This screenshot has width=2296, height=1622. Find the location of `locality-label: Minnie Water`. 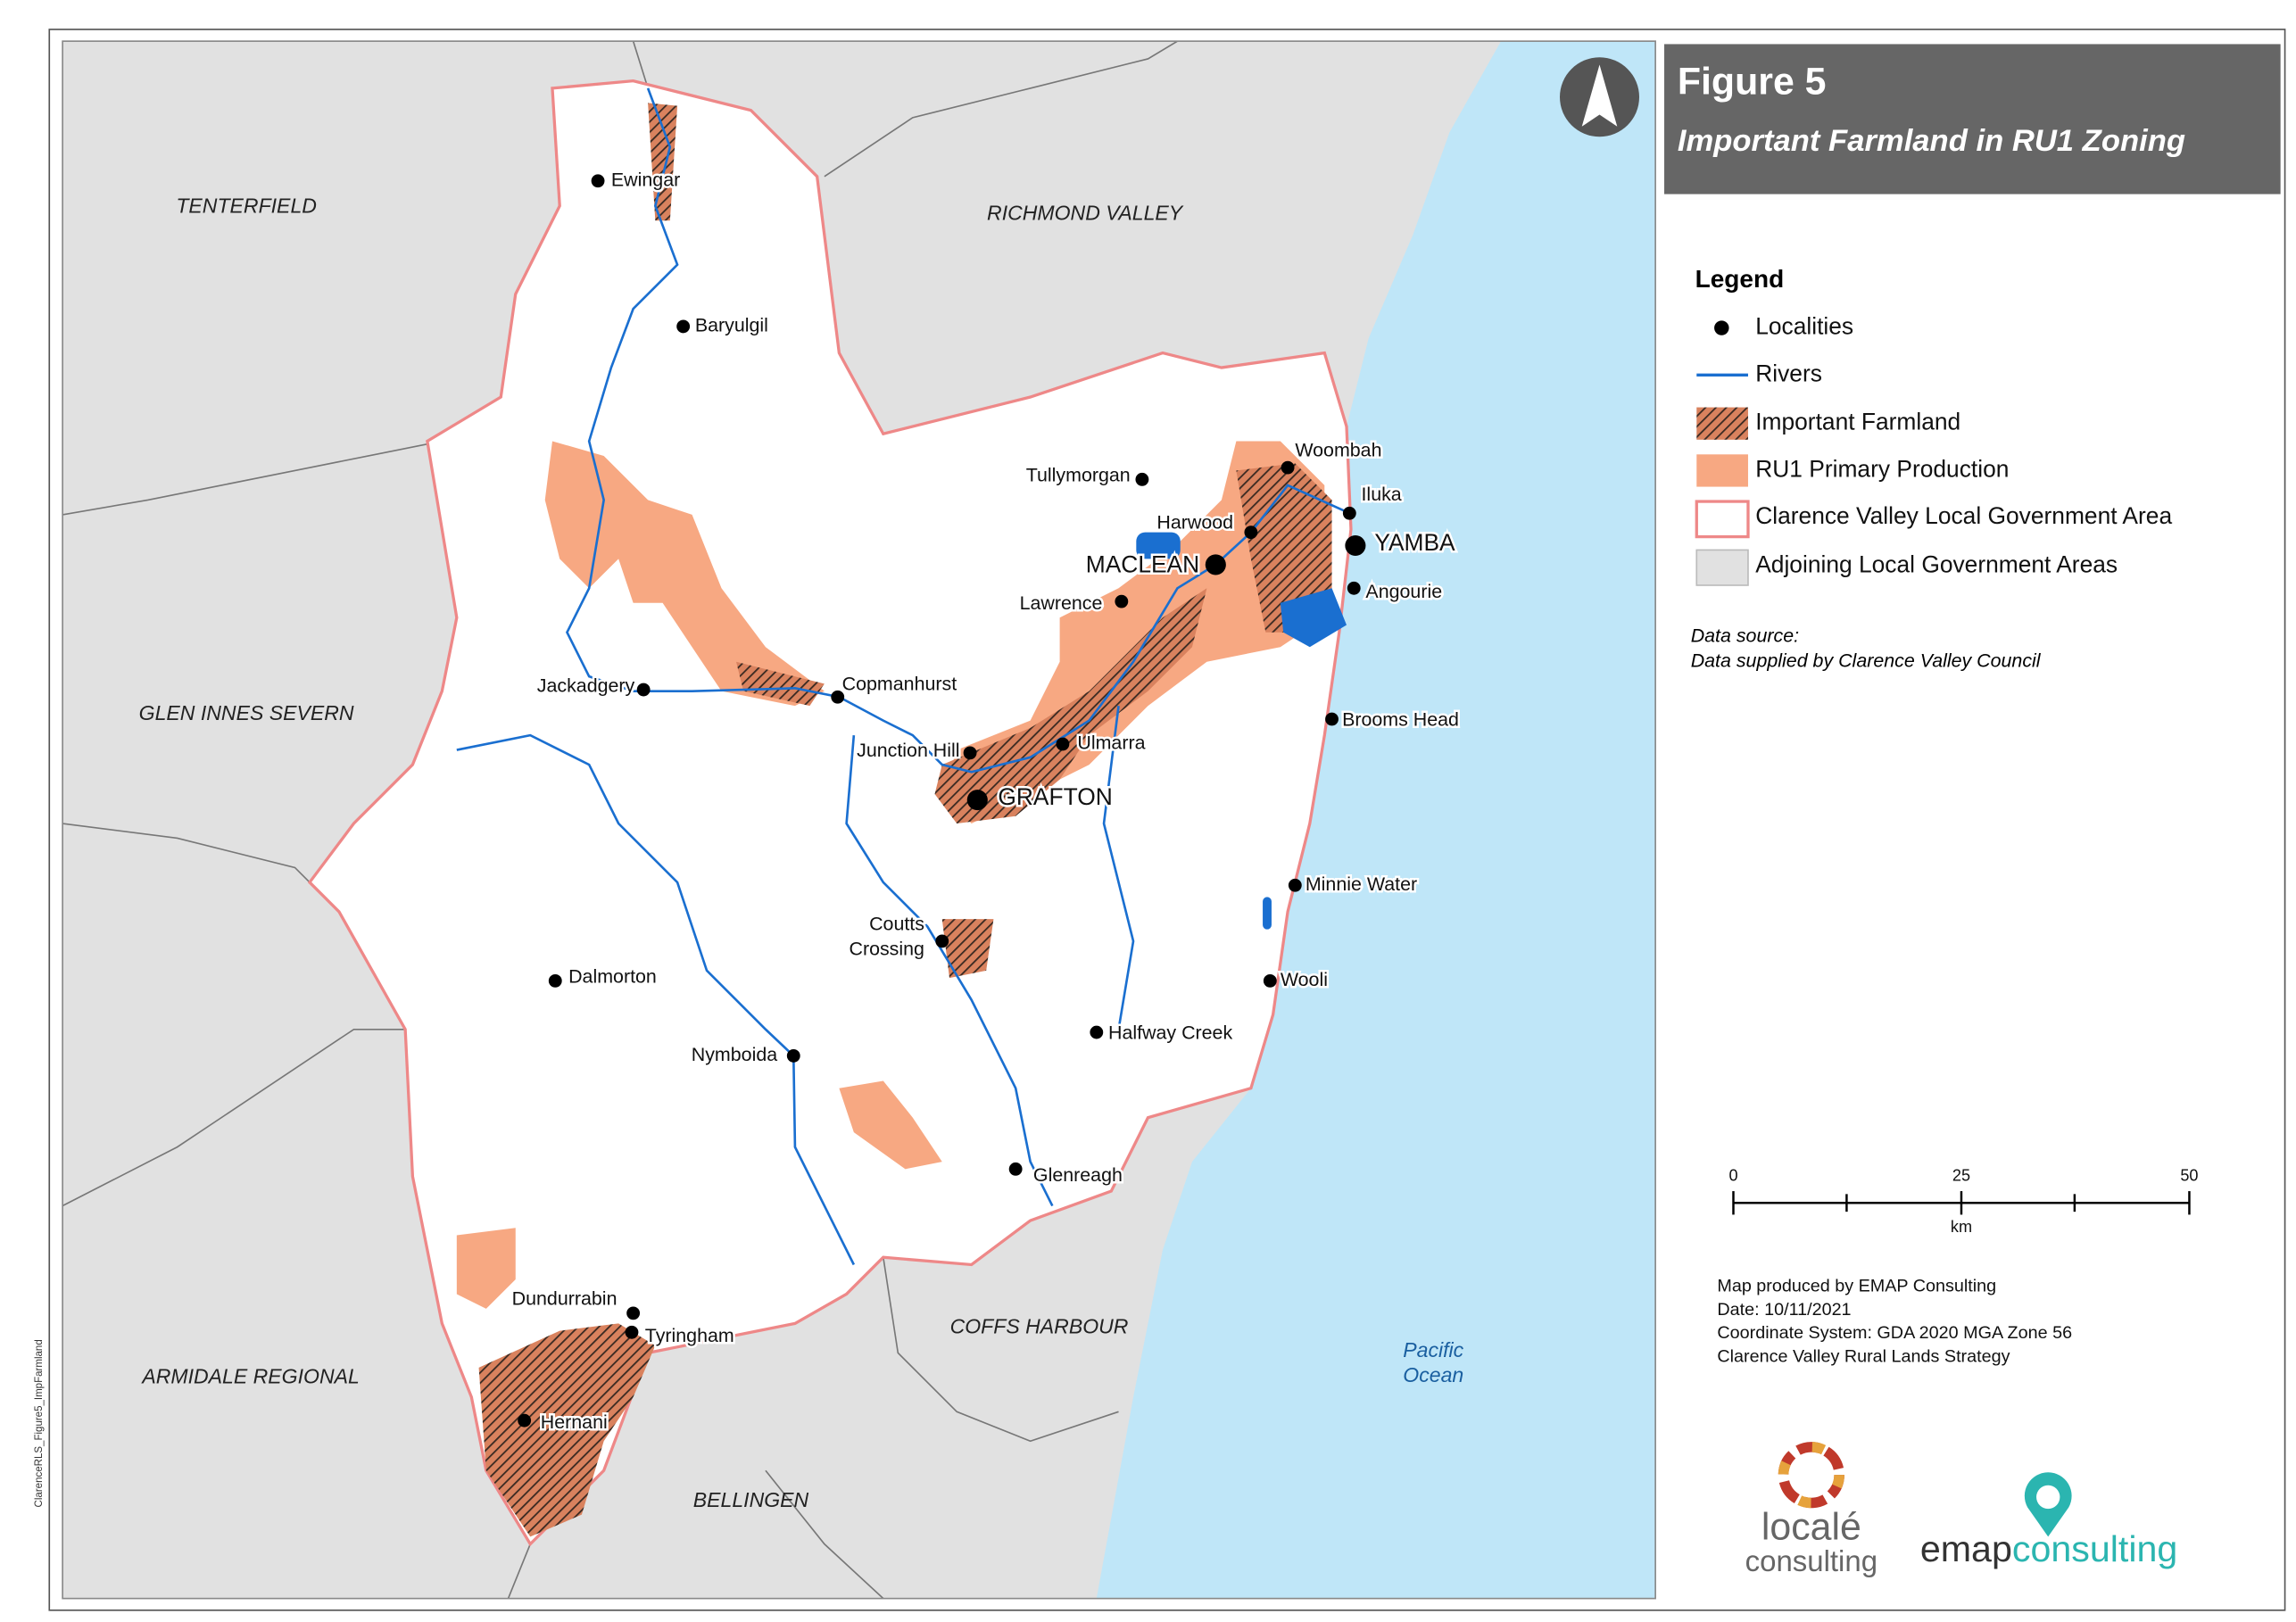

locality-label: Minnie Water is located at coordinates (1361, 884).